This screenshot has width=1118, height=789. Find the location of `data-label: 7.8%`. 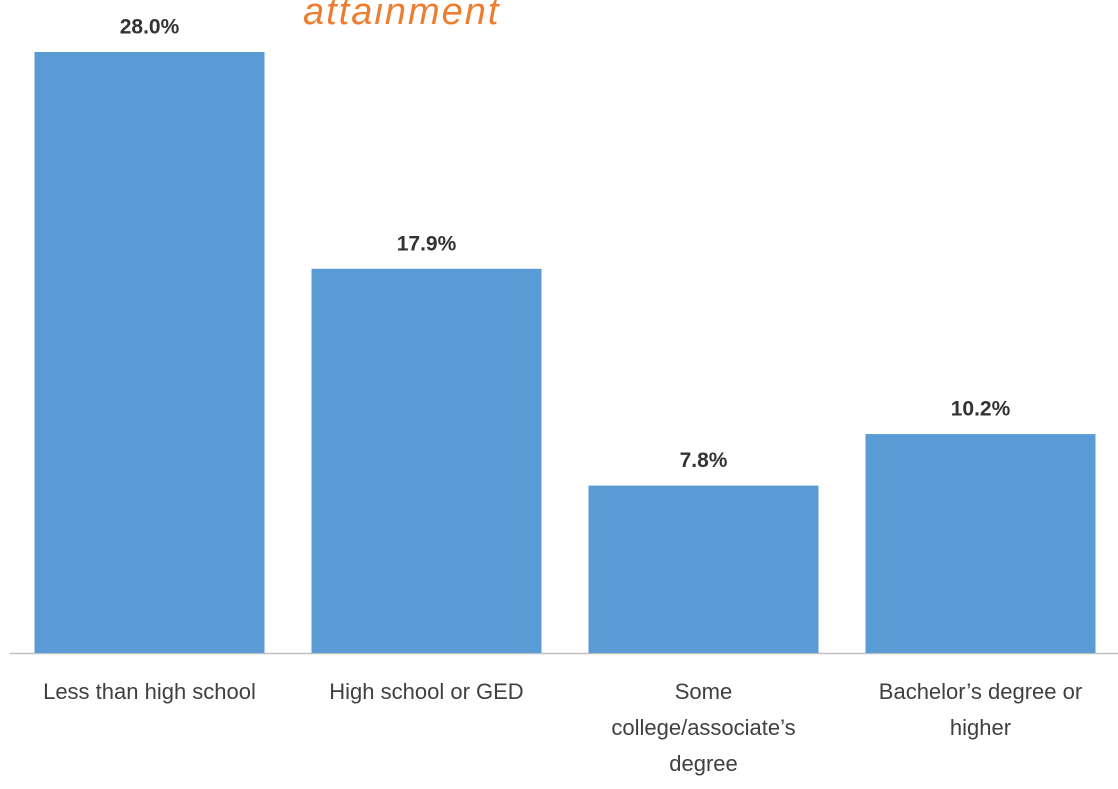

data-label: 7.8% is located at coordinates (704, 460).